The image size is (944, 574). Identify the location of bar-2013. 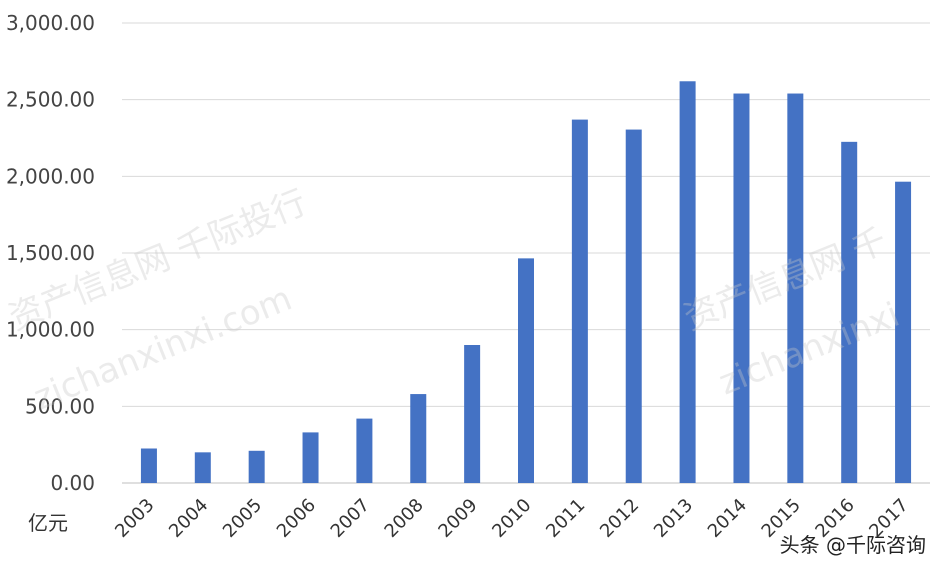
(687, 282).